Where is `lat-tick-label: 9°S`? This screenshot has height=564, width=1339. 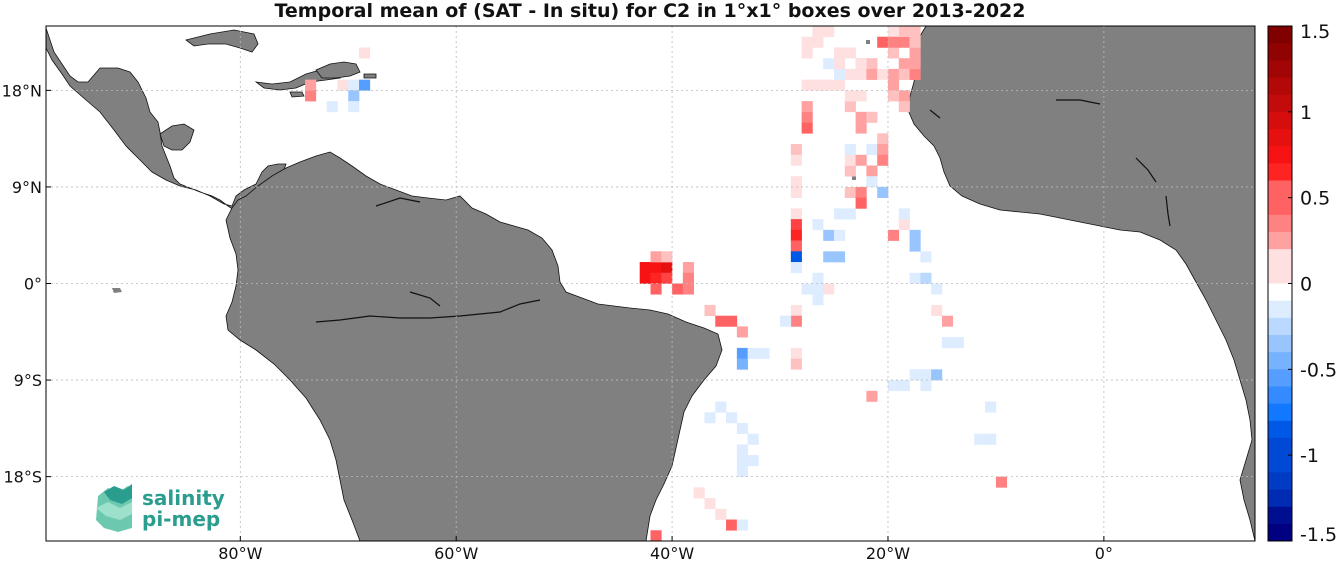
lat-tick-label: 9°S is located at coordinates (28, 380).